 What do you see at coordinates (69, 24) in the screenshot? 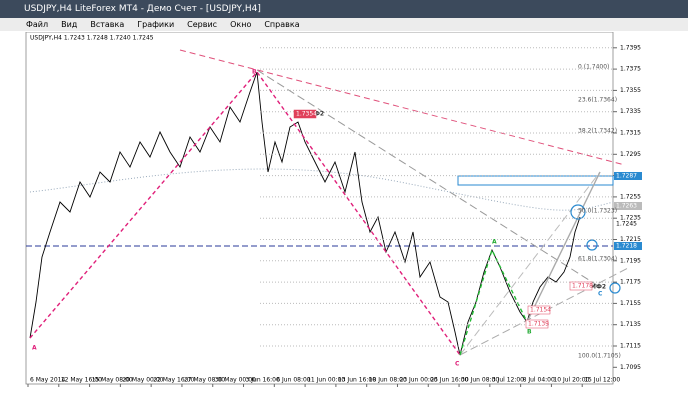
I see `menu-item: Вид` at bounding box center [69, 24].